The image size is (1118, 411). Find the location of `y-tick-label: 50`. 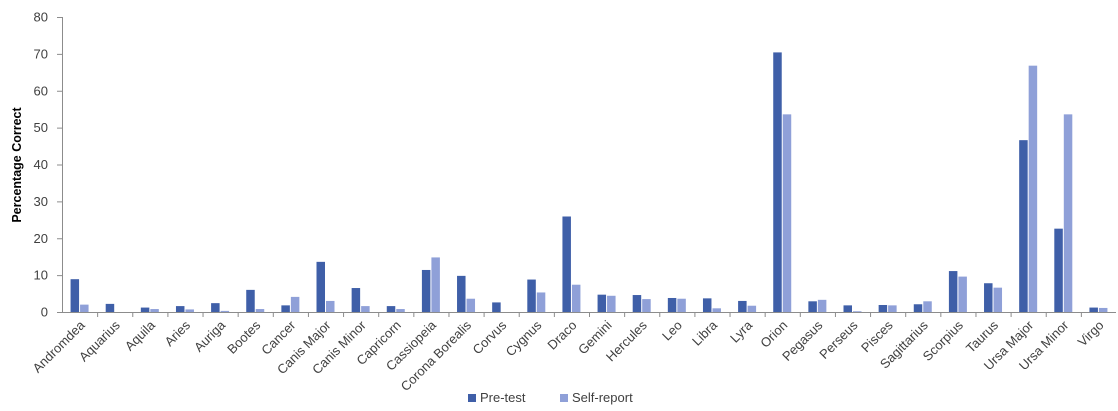

y-tick-label: 50 is located at coordinates (41, 127).